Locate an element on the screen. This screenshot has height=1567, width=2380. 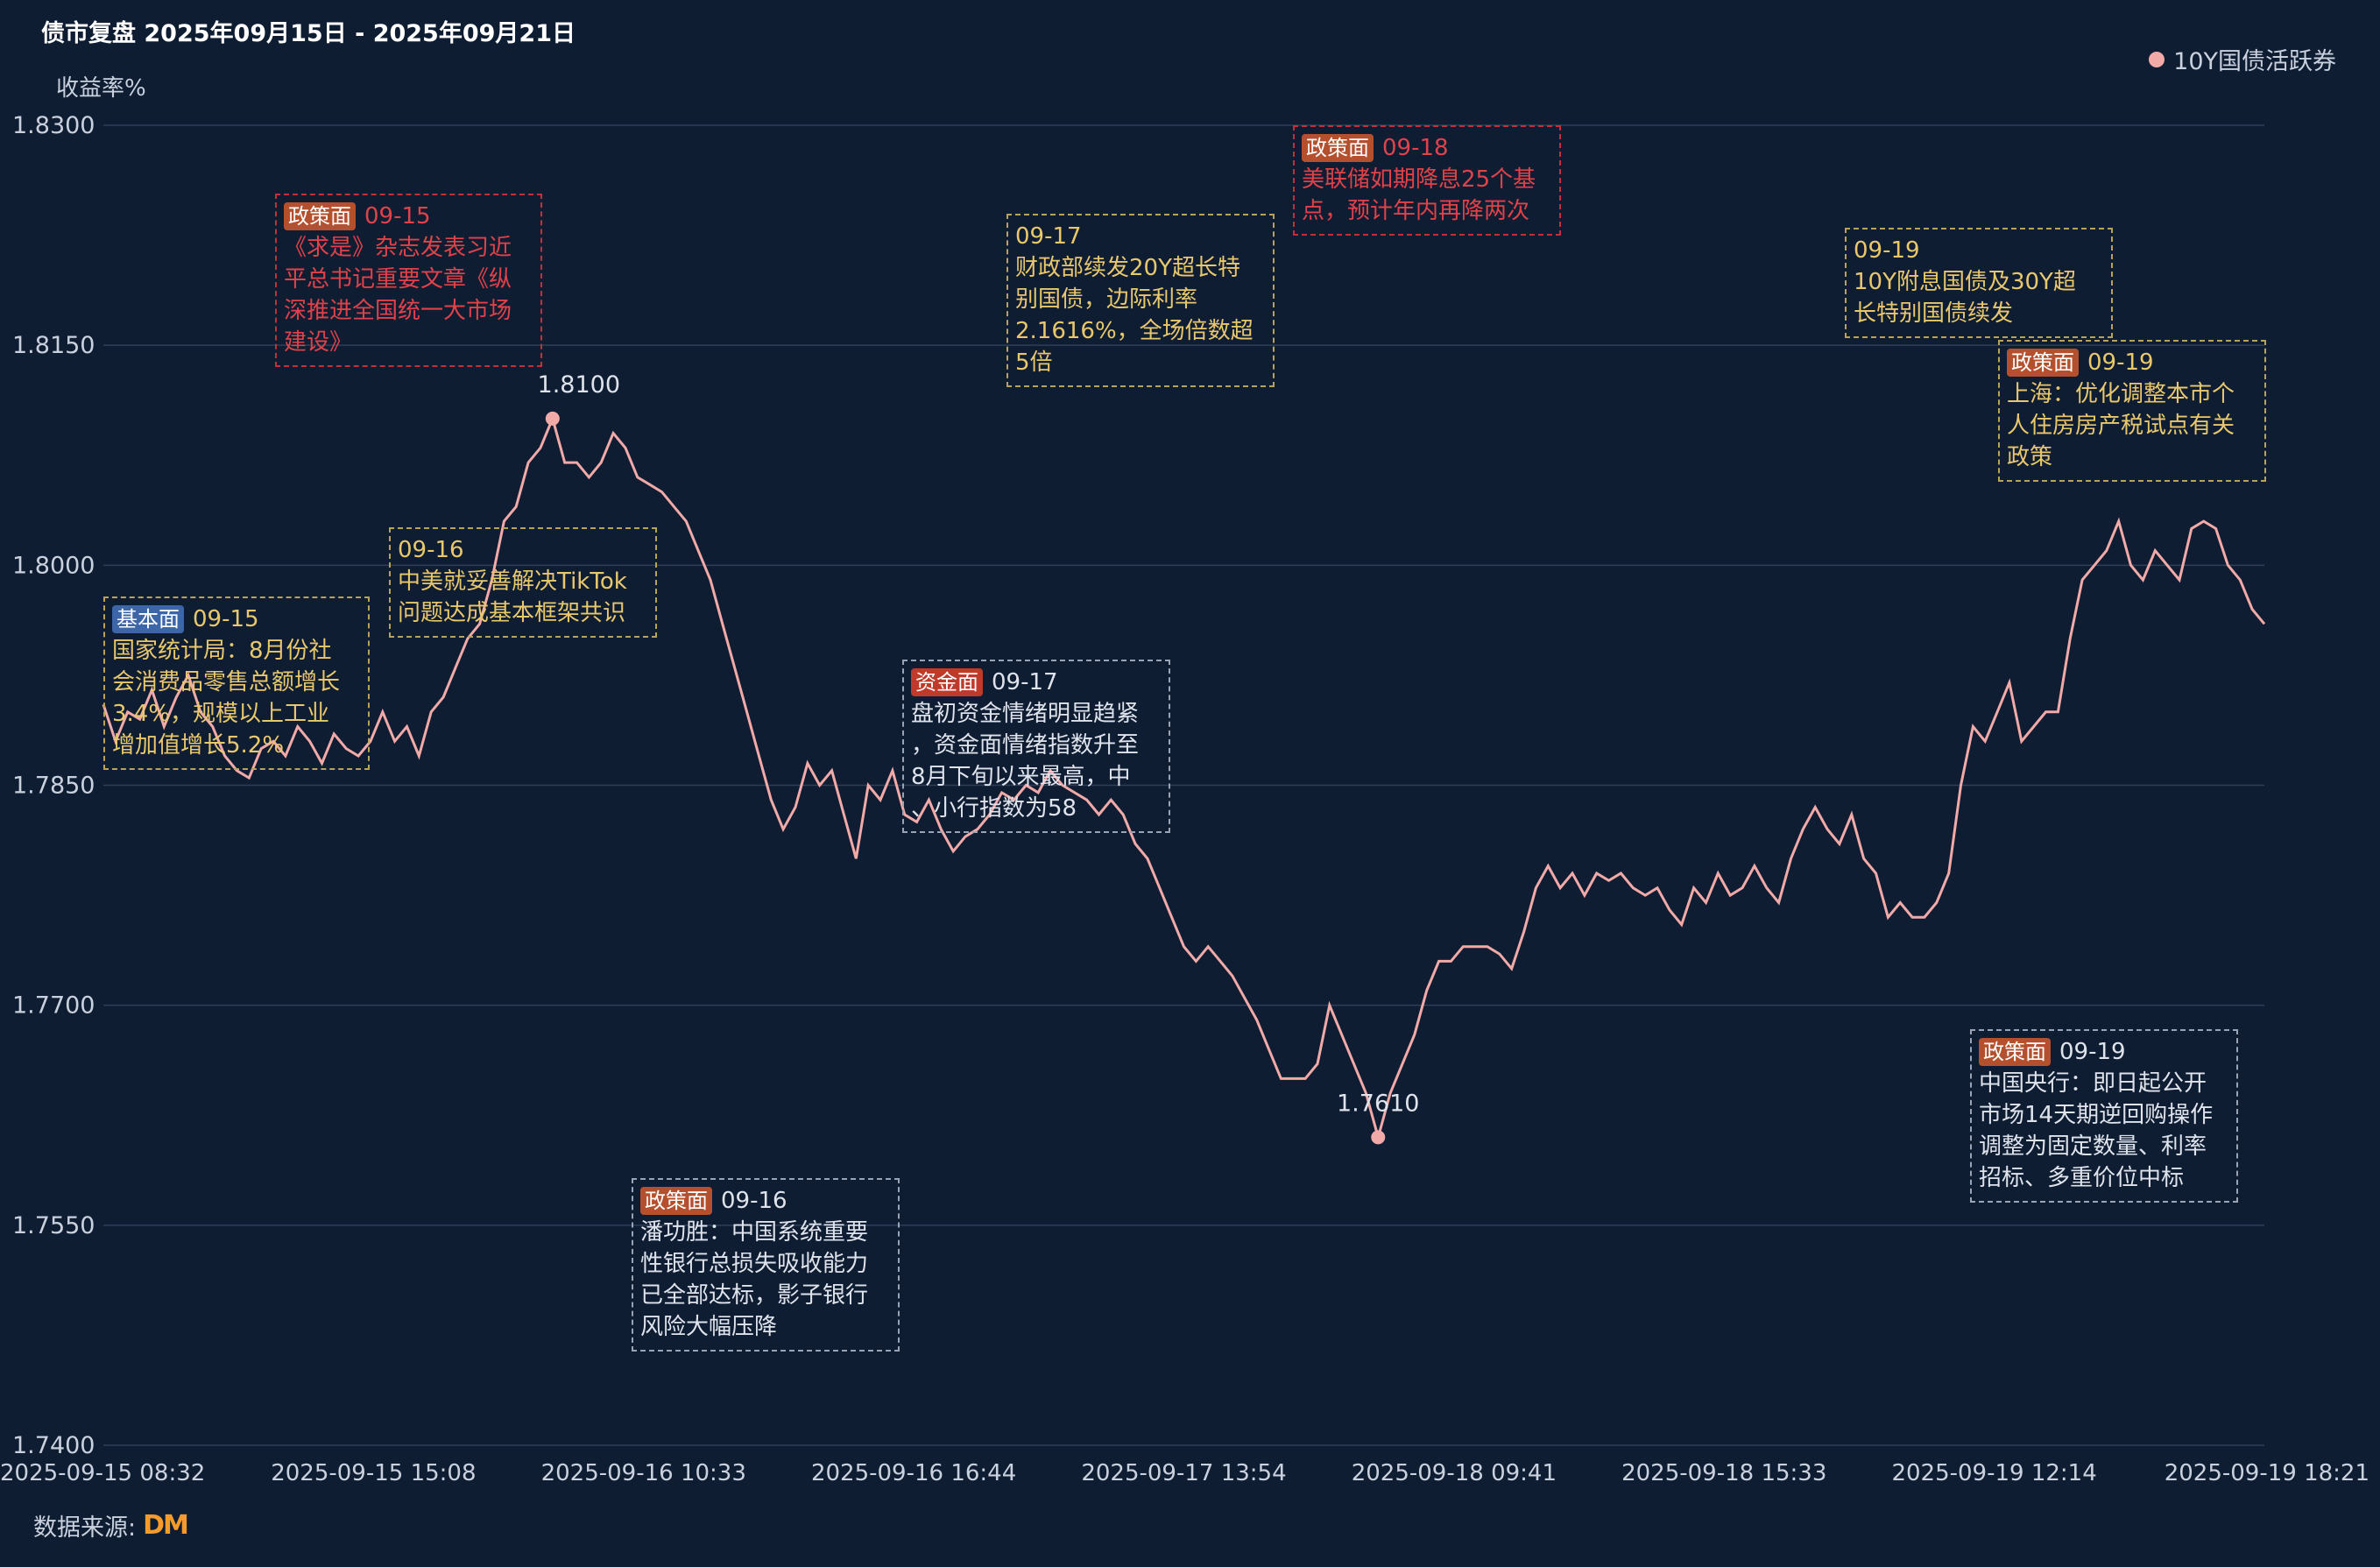
annotation-0918-fed: 政策面 09-18 美联储如期降息25个基 点，预计年内再降两次 is located at coordinates (1427, 180).